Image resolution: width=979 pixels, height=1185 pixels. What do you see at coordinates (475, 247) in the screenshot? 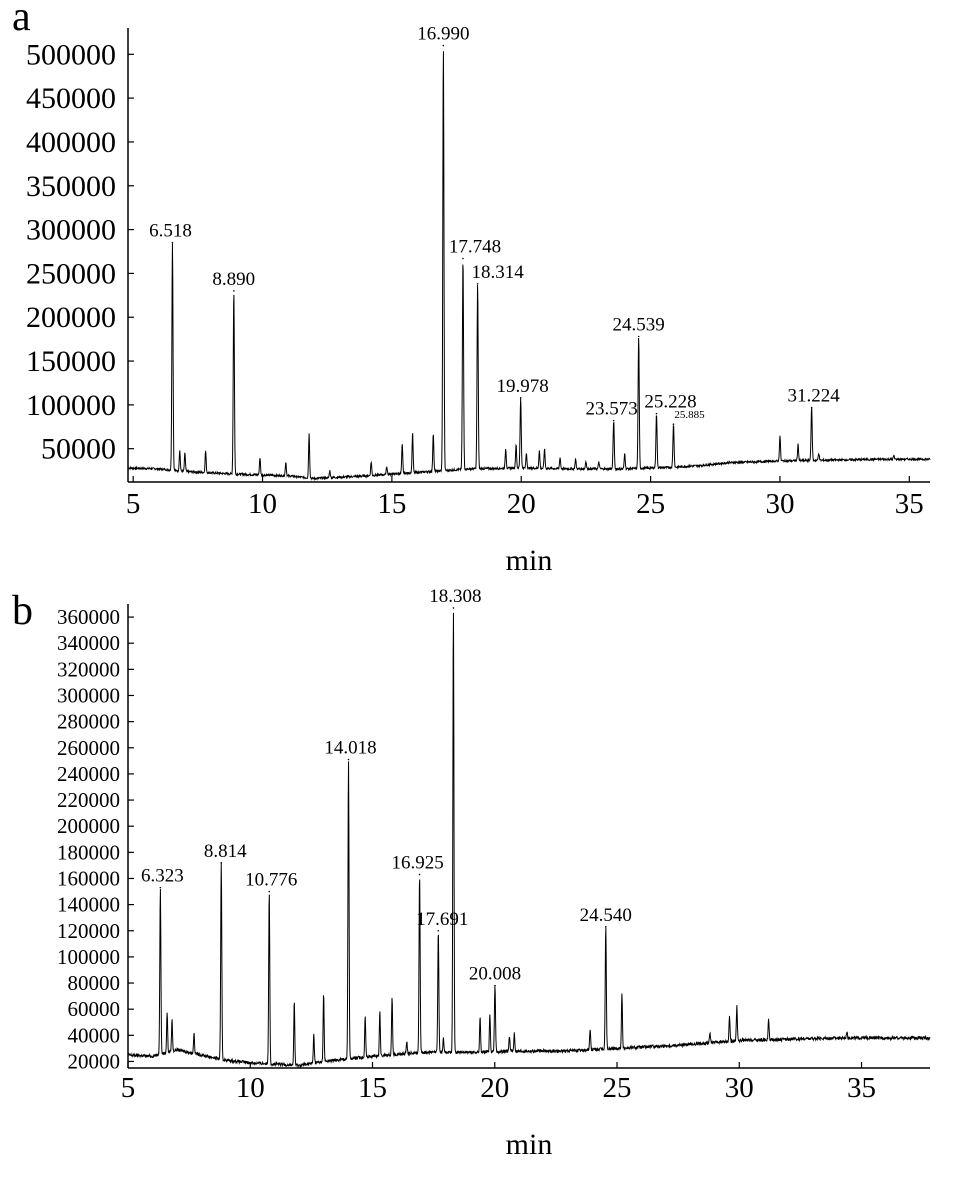
I see `peak-label: 17.748` at bounding box center [475, 247].